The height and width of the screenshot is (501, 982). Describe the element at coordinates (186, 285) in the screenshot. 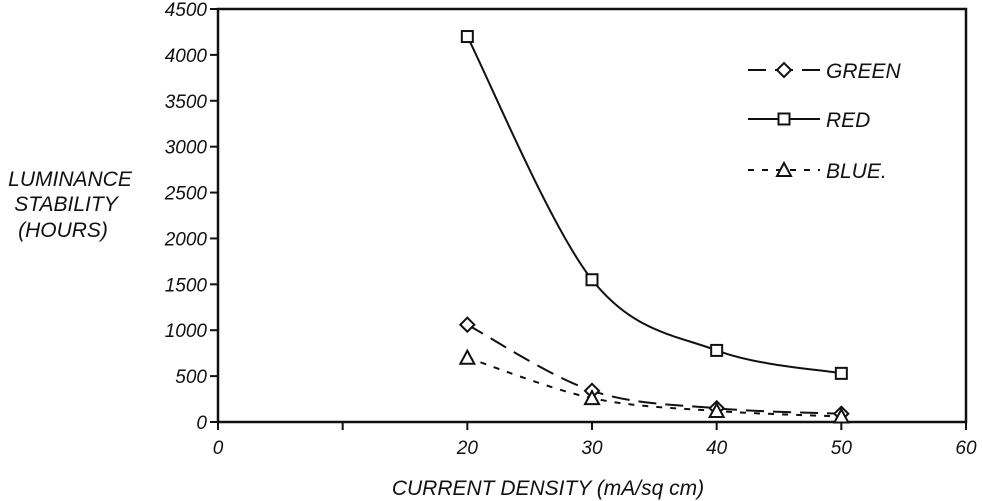

I see `y-tick-label: 1500` at that location.